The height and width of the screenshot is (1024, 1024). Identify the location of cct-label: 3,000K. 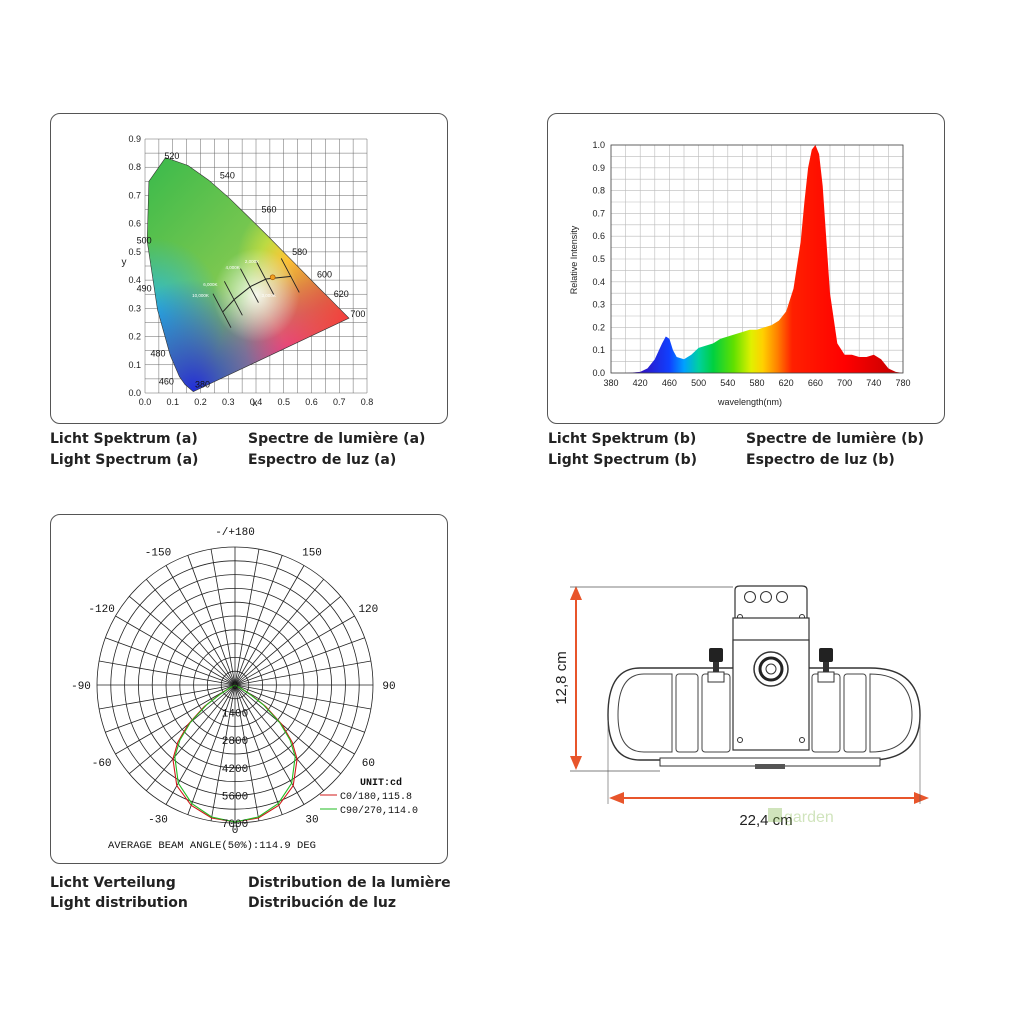
(269, 295).